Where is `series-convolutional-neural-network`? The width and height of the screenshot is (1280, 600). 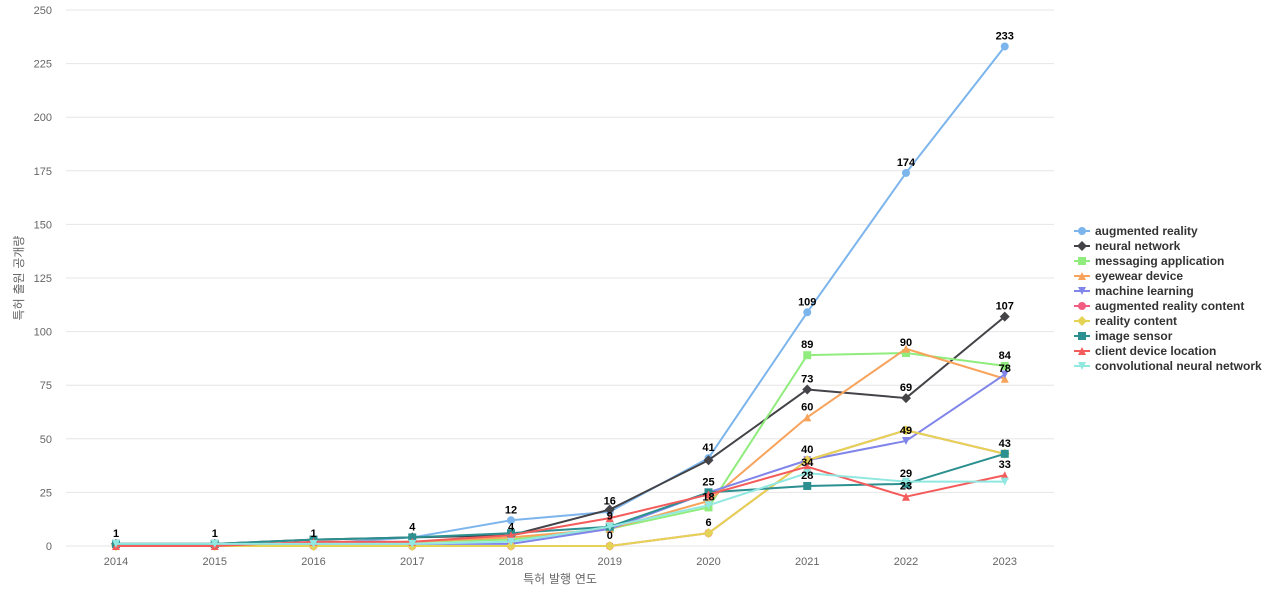
series-convolutional-neural-network is located at coordinates (560, 508).